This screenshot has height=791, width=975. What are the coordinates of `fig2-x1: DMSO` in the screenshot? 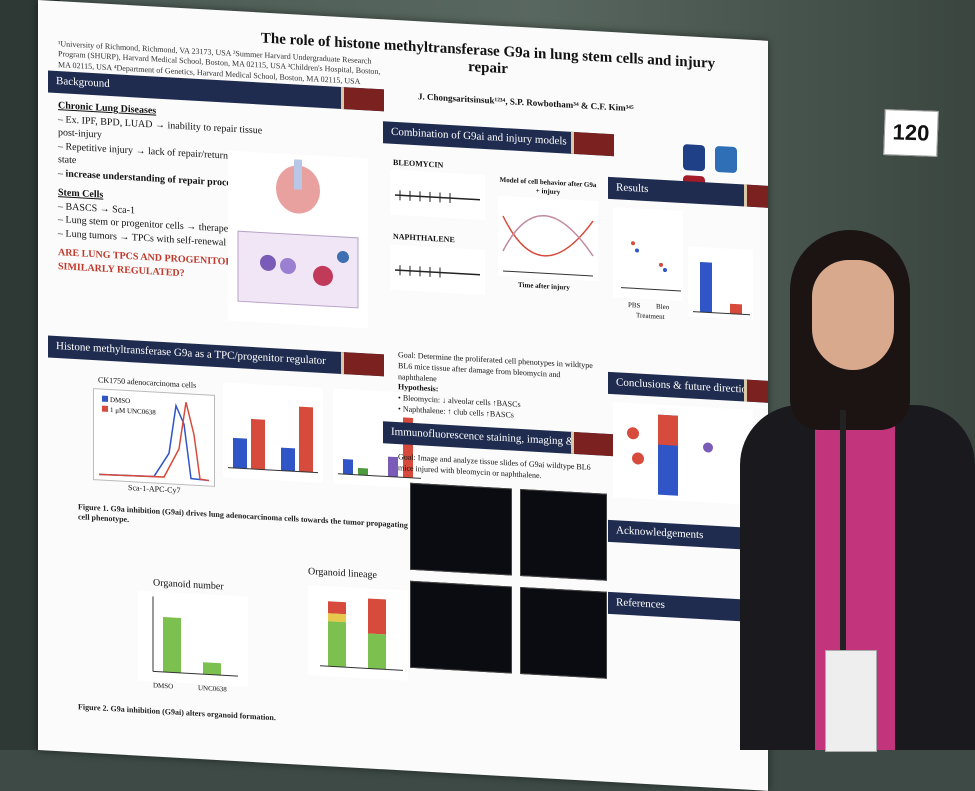 It's located at (163, 686).